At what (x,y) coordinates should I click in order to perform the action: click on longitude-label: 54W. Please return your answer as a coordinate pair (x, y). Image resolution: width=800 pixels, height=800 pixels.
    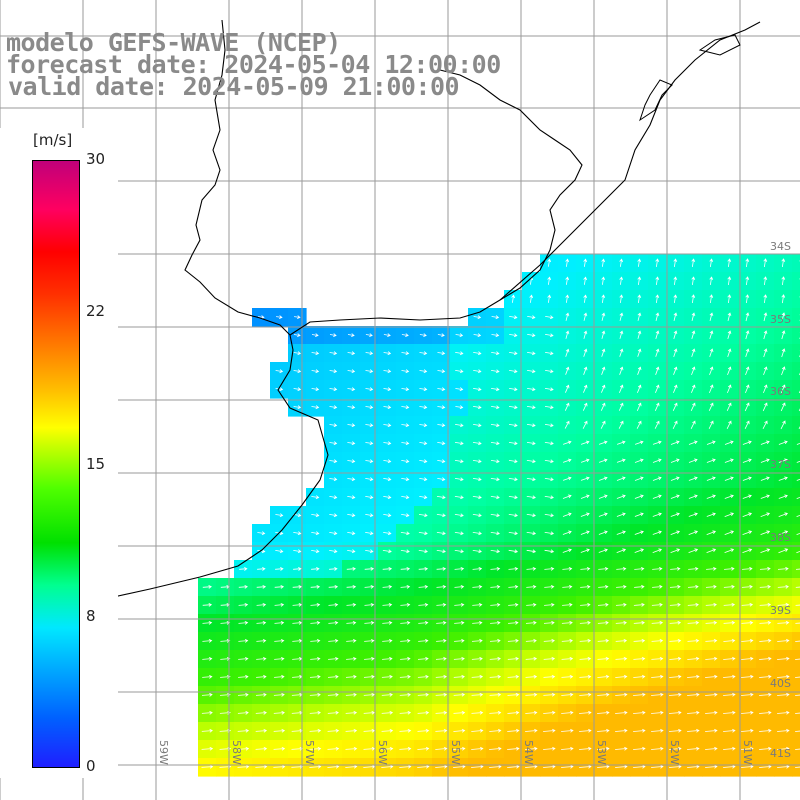
    Looking at the image, I should click on (528, 752).